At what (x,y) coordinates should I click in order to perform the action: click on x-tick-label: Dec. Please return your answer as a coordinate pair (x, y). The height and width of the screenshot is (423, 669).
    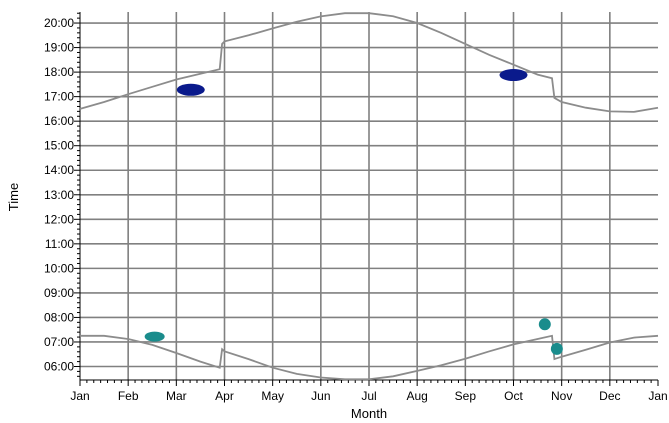
    Looking at the image, I should click on (609, 396).